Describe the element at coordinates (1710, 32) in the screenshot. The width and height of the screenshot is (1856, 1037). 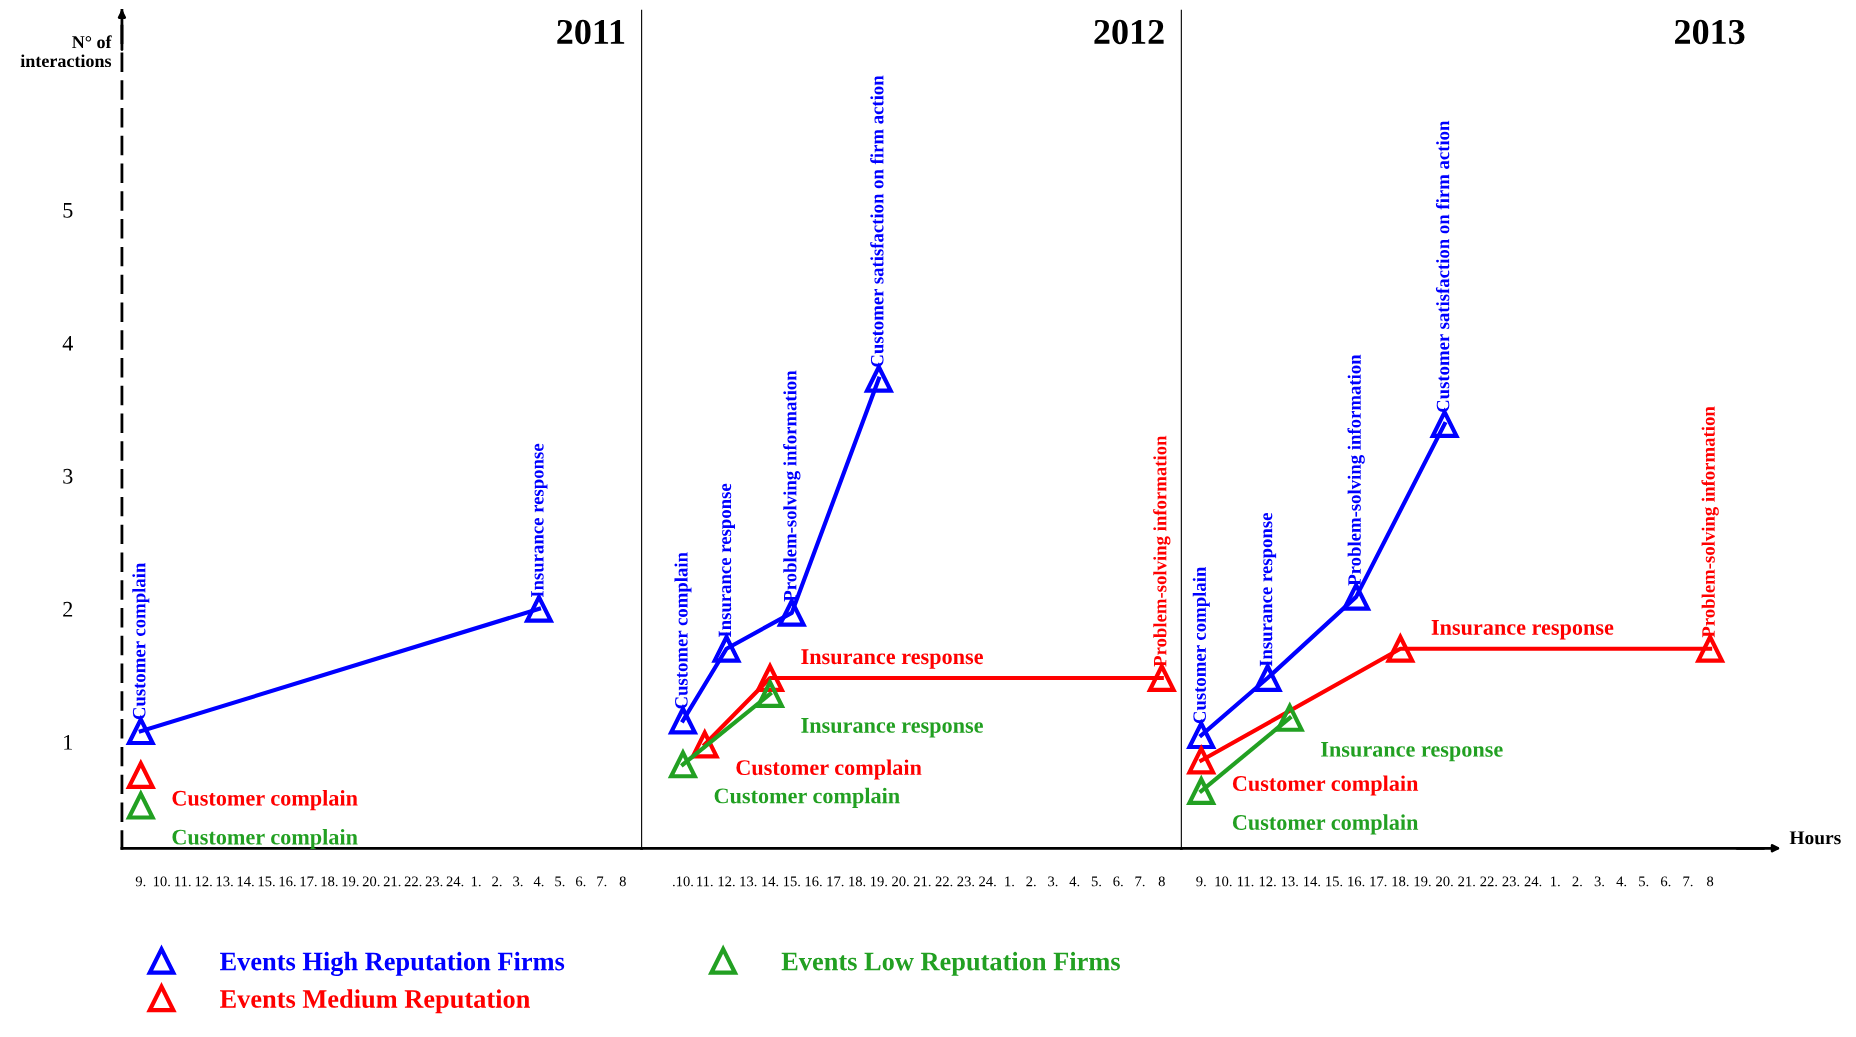
I see `chart-title: 2013` at that location.